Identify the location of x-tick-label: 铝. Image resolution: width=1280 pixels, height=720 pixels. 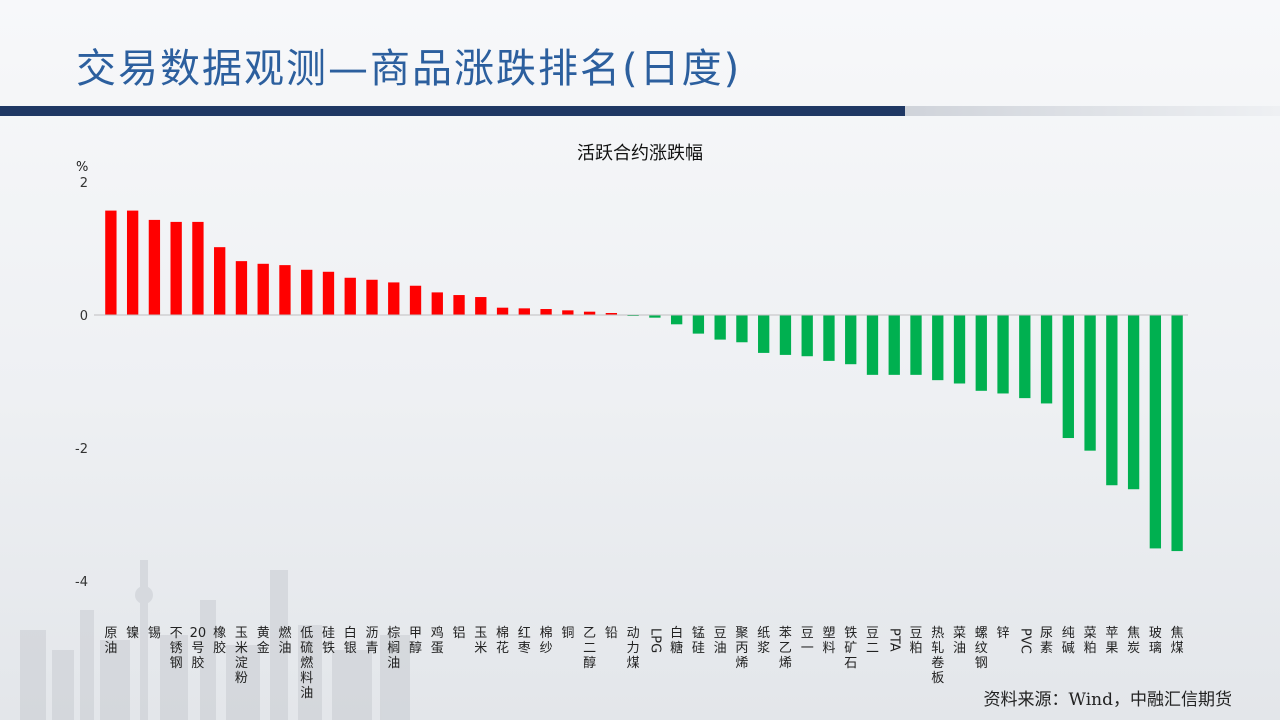
(459, 633).